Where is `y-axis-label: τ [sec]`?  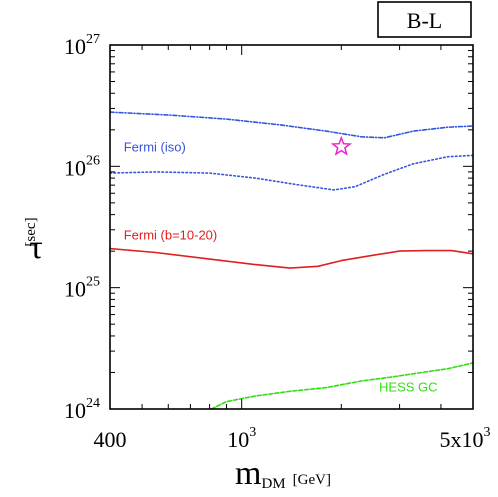
y-axis-label: τ [sec] is located at coordinates (33, 241).